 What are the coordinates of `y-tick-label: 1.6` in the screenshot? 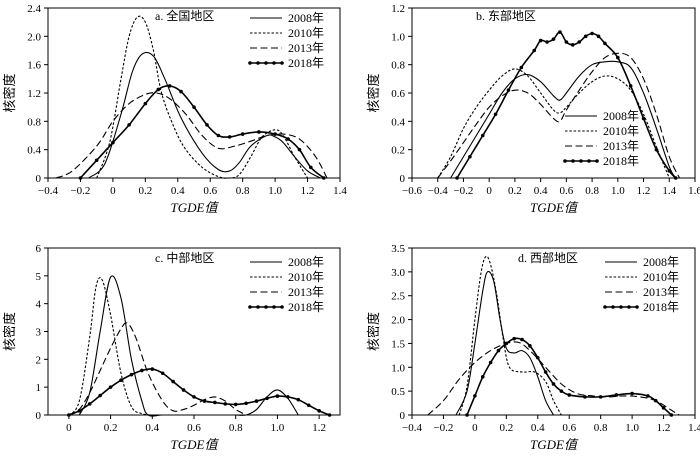 It's located at (34, 66).